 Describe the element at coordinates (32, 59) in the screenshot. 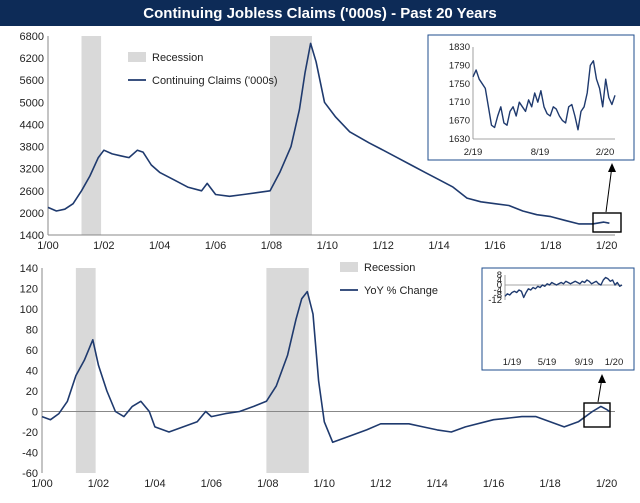

I see `top-main-y-tick-label: 6200` at that location.